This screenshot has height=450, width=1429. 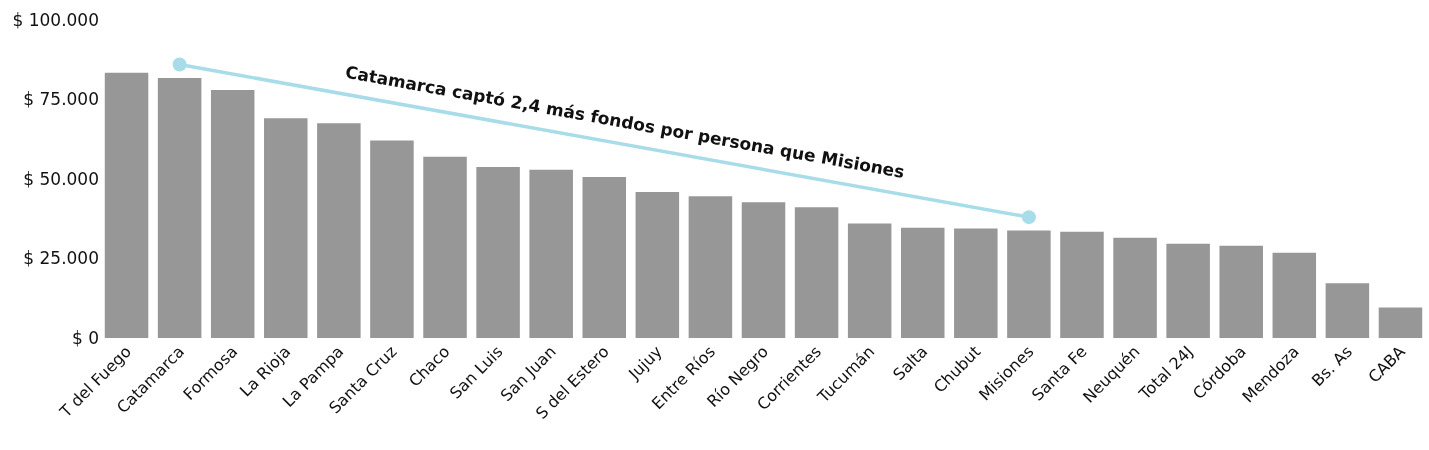 What do you see at coordinates (85, 337) in the screenshot?
I see `y-tick-label: $ 0` at bounding box center [85, 337].